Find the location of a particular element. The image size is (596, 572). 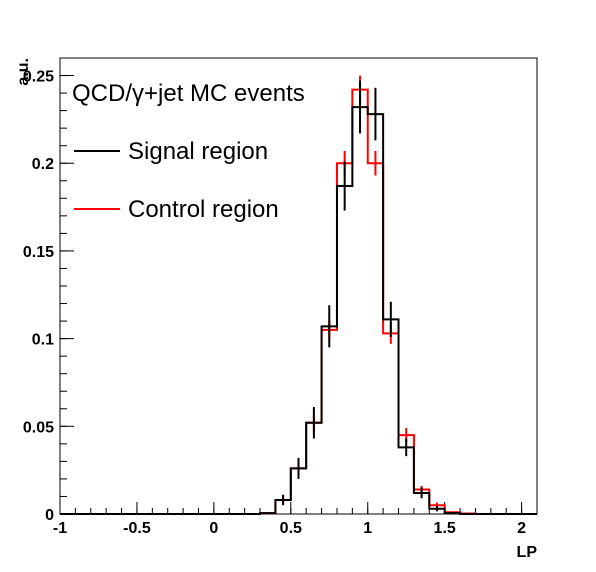

x-tick-label: 2 is located at coordinates (521, 528).